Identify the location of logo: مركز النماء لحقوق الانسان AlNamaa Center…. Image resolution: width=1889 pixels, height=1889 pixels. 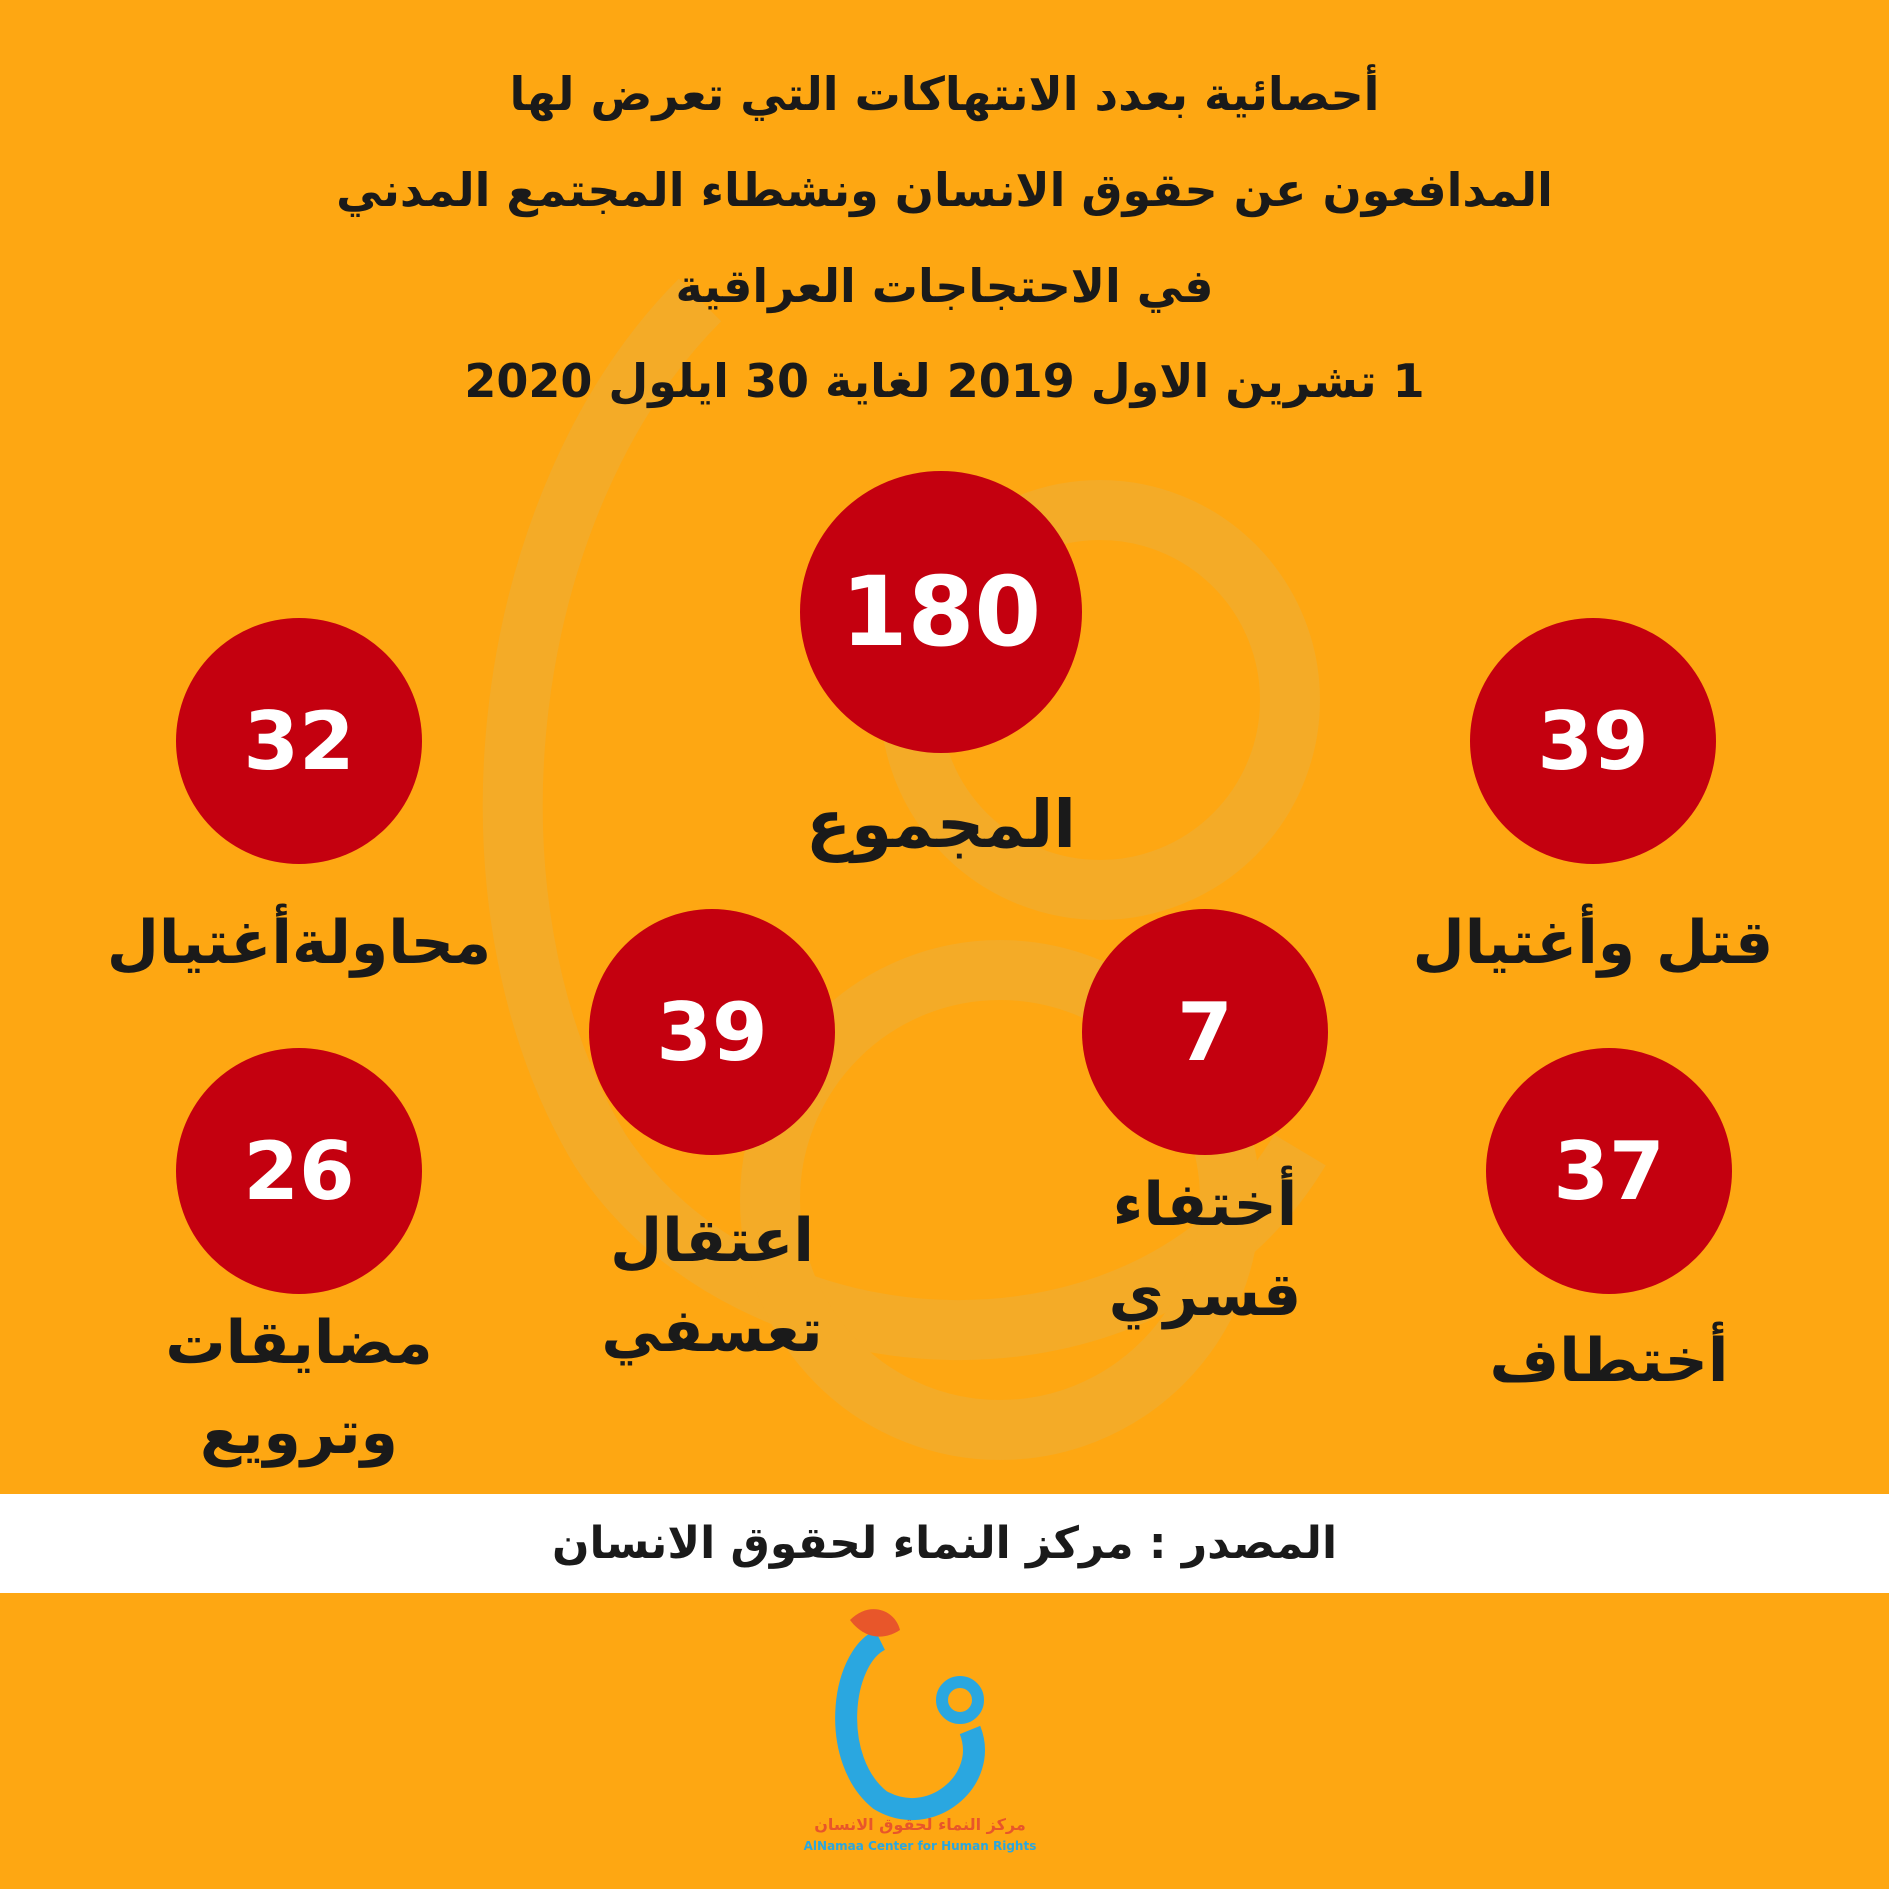
(920, 1731).